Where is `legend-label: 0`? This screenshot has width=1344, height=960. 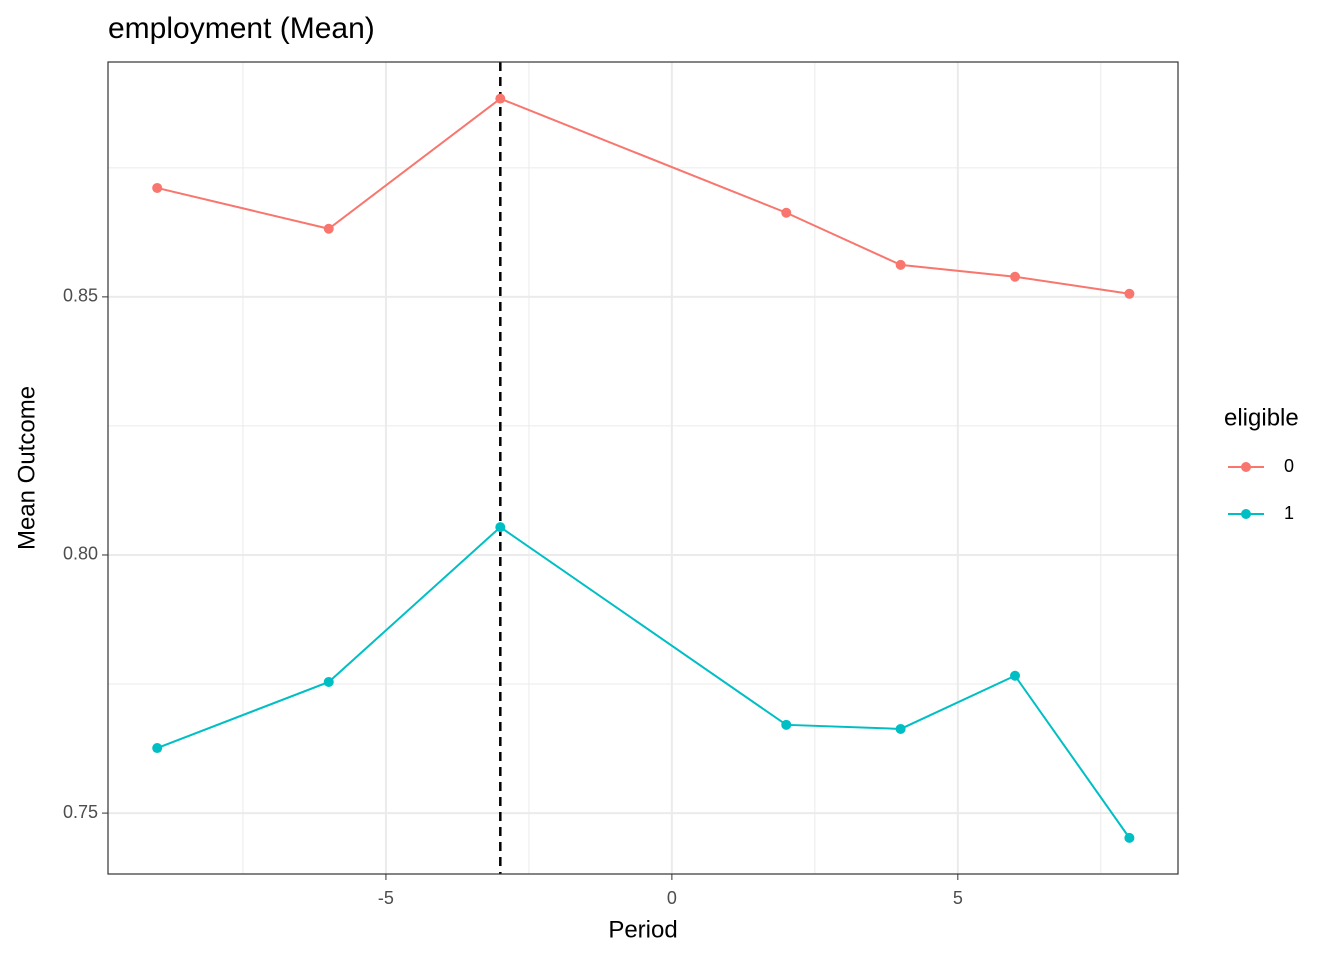
legend-label: 0 is located at coordinates (1289, 466).